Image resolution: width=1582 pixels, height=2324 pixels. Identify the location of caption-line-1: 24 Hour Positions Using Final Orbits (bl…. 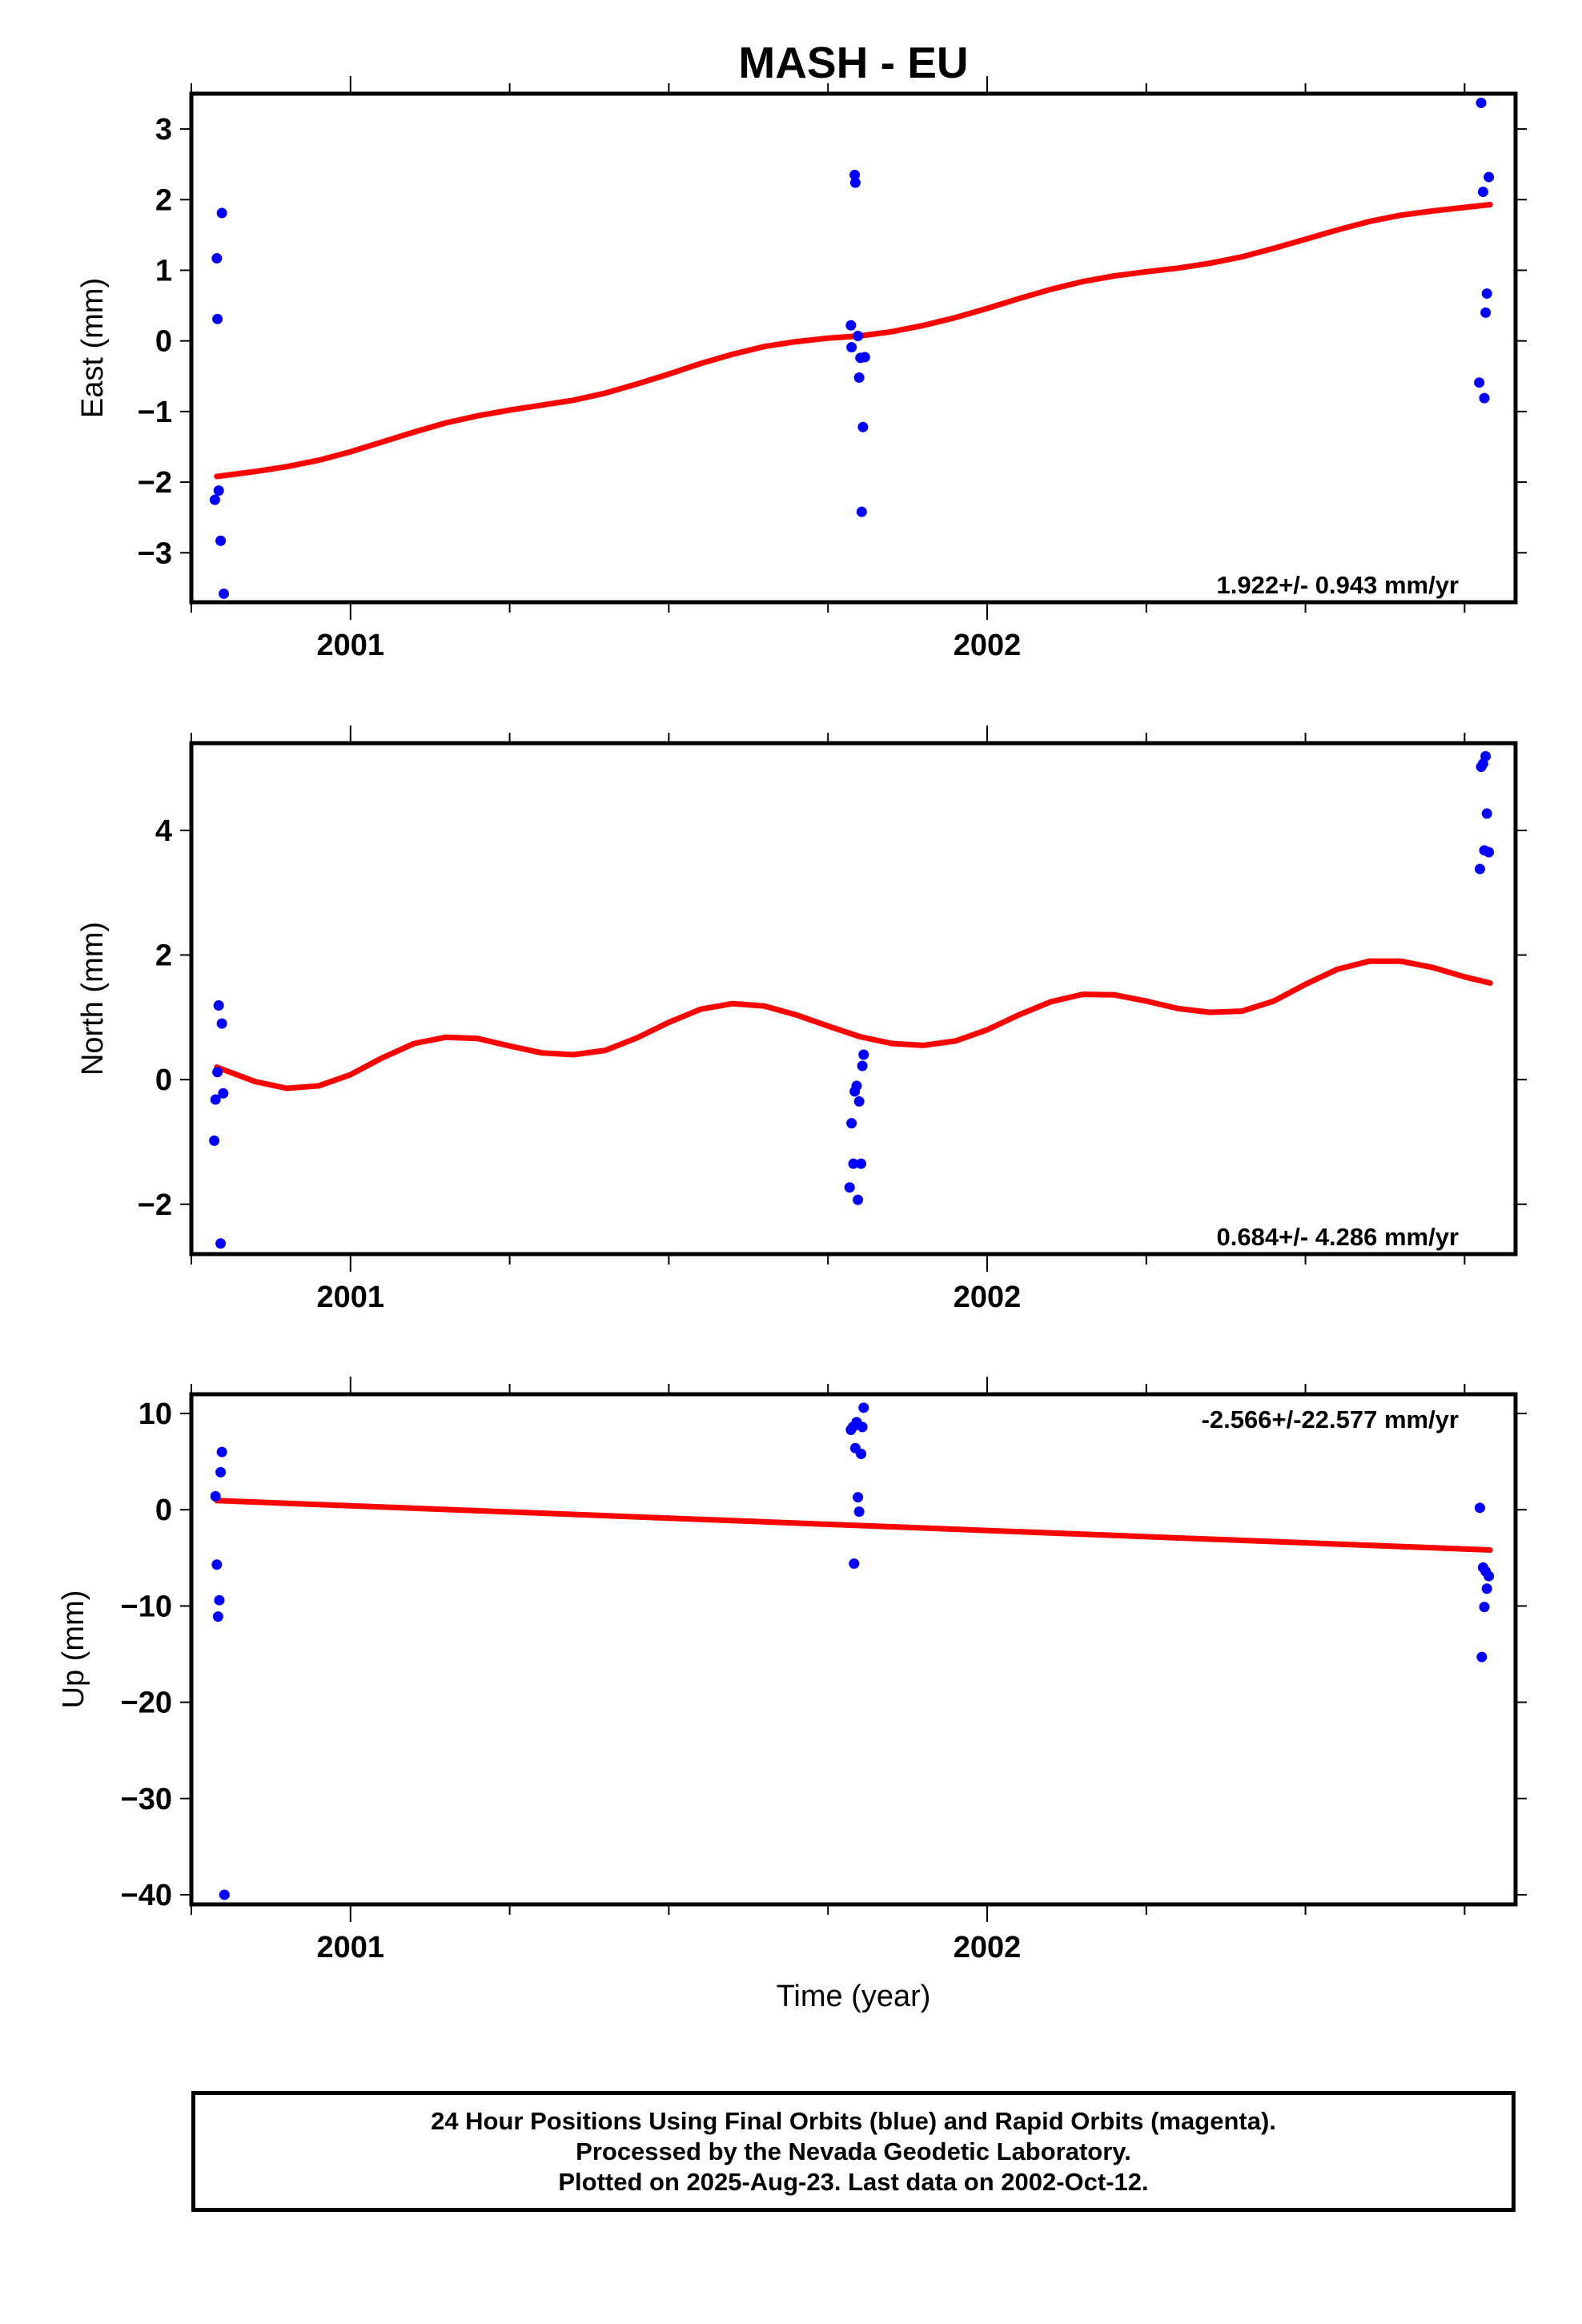
(853, 2120).